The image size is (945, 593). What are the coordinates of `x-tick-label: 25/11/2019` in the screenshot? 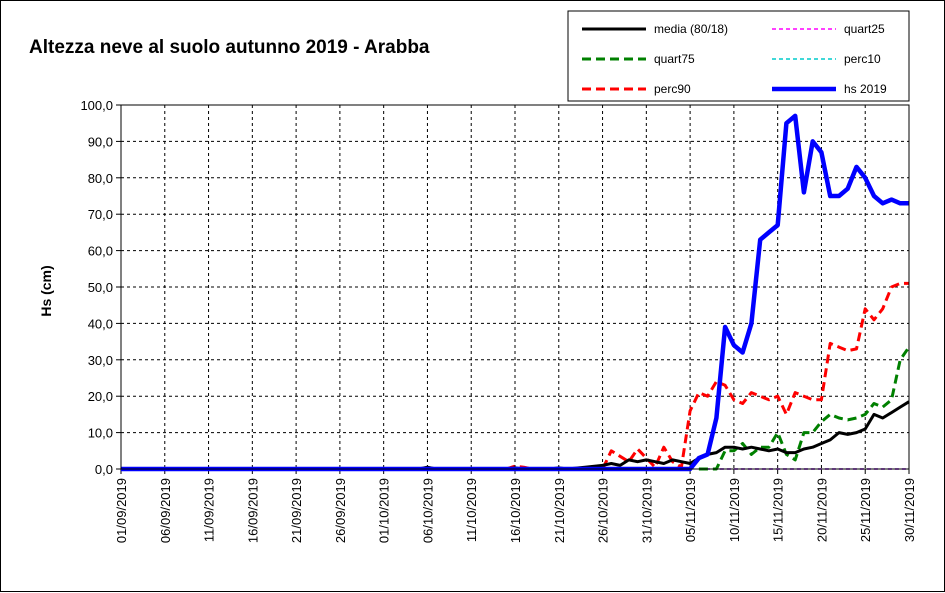 It's located at (865, 510).